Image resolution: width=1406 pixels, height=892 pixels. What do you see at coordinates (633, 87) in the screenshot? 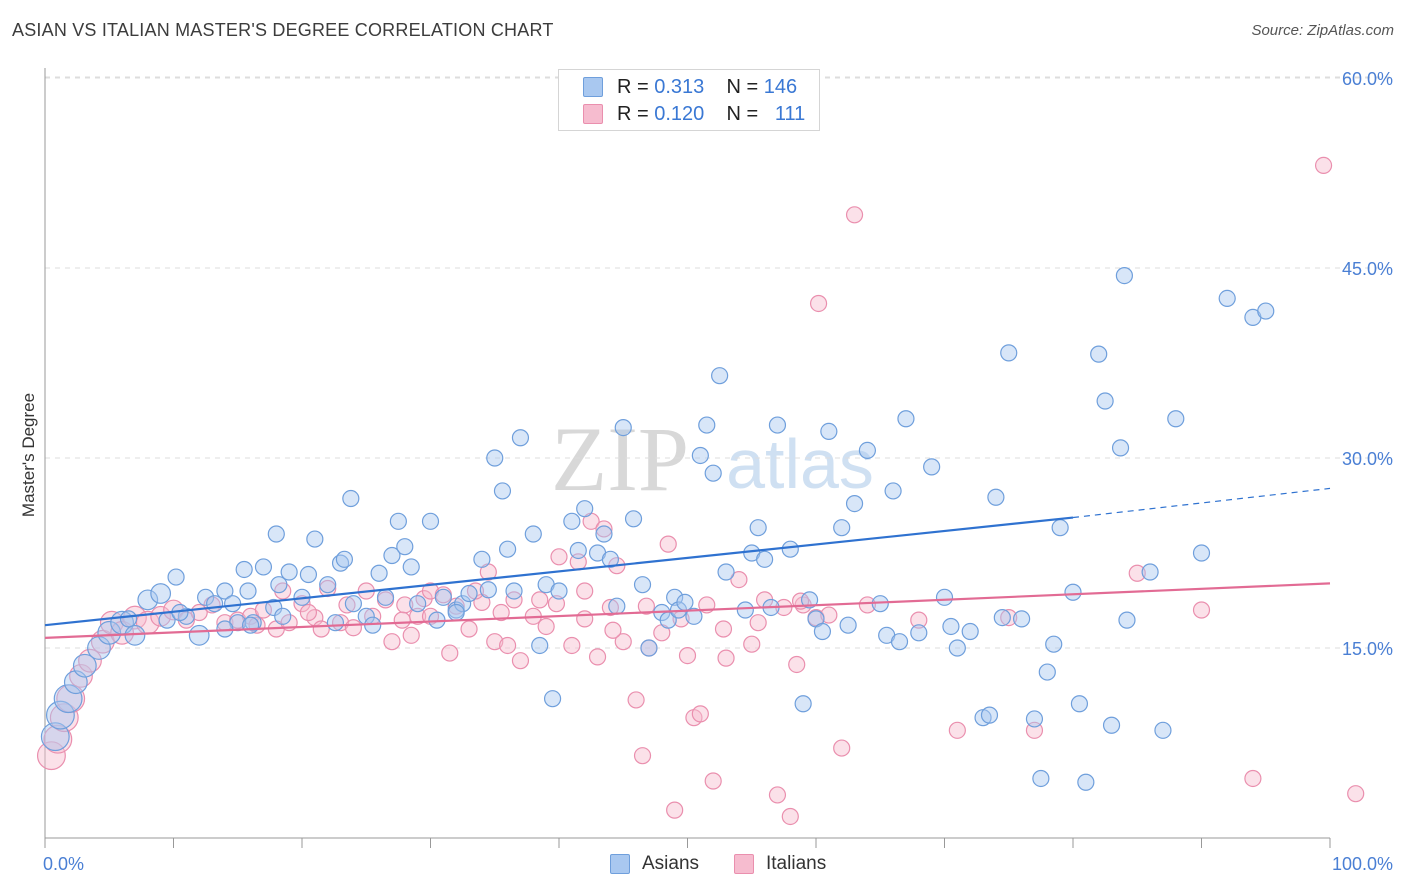
I see `legend-r-label: R =` at bounding box center [633, 87].